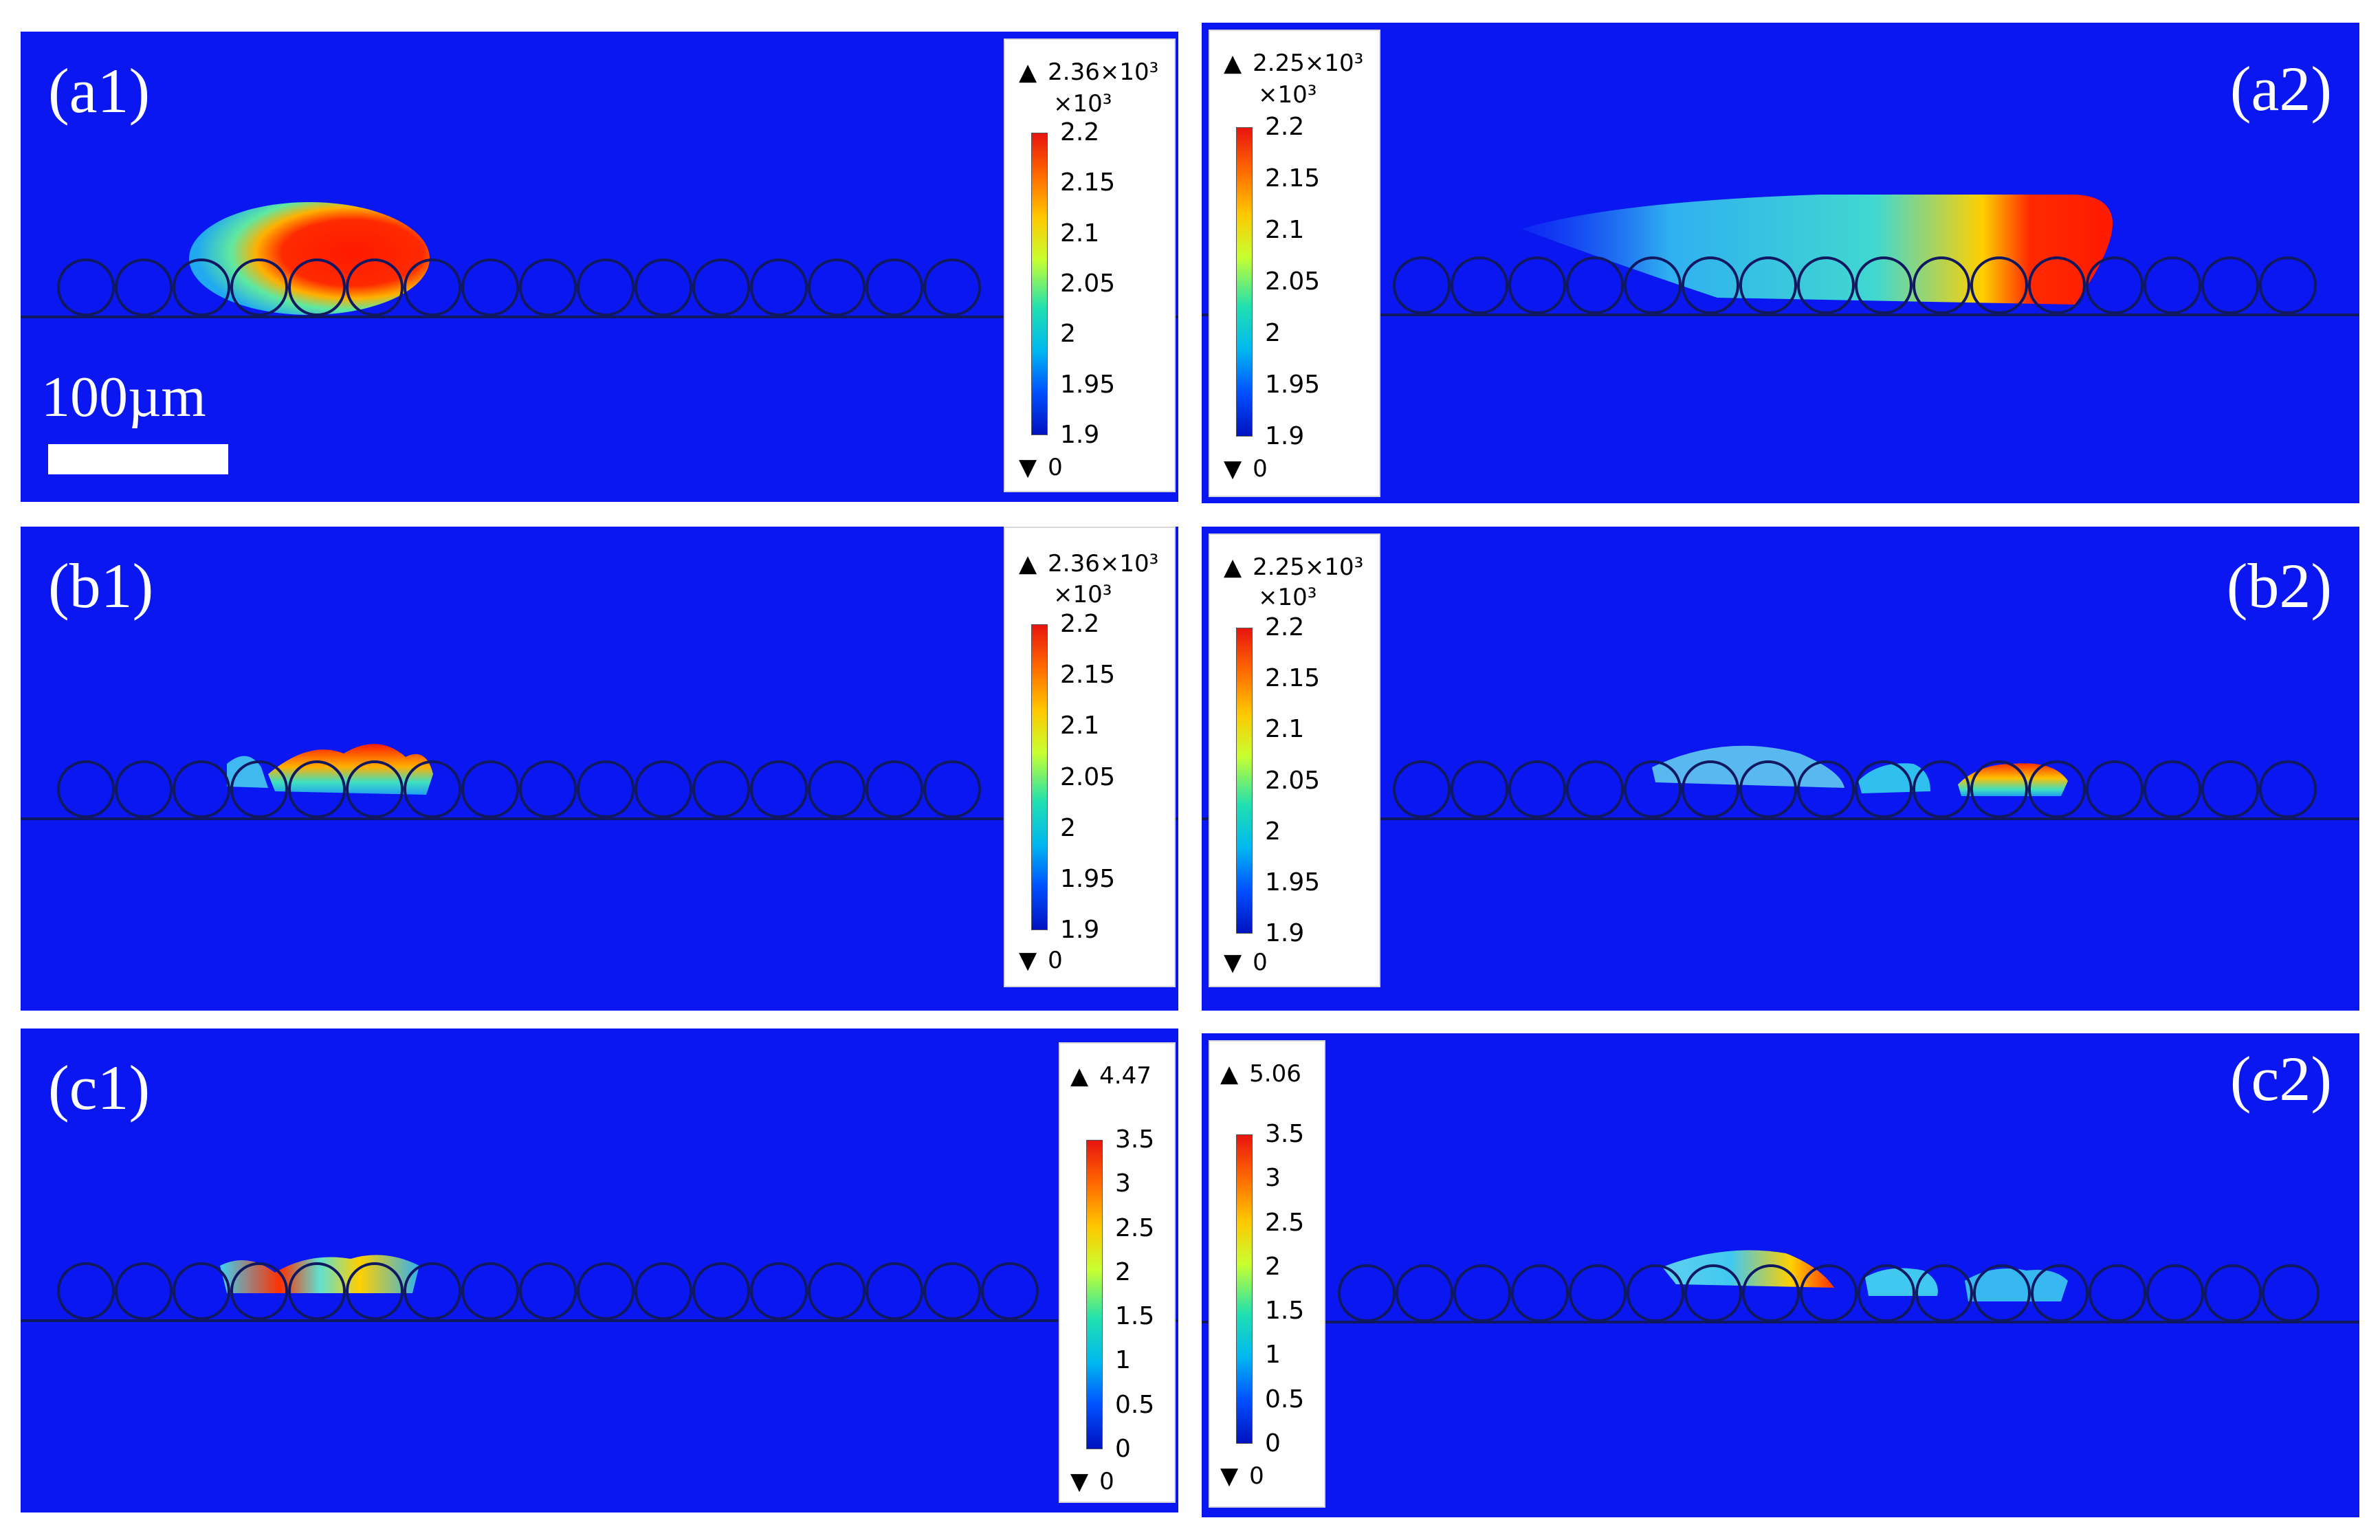 The height and width of the screenshot is (1540, 2380). Describe the element at coordinates (1135, 1227) in the screenshot. I see `legend-tick-label: 2.5` at that location.